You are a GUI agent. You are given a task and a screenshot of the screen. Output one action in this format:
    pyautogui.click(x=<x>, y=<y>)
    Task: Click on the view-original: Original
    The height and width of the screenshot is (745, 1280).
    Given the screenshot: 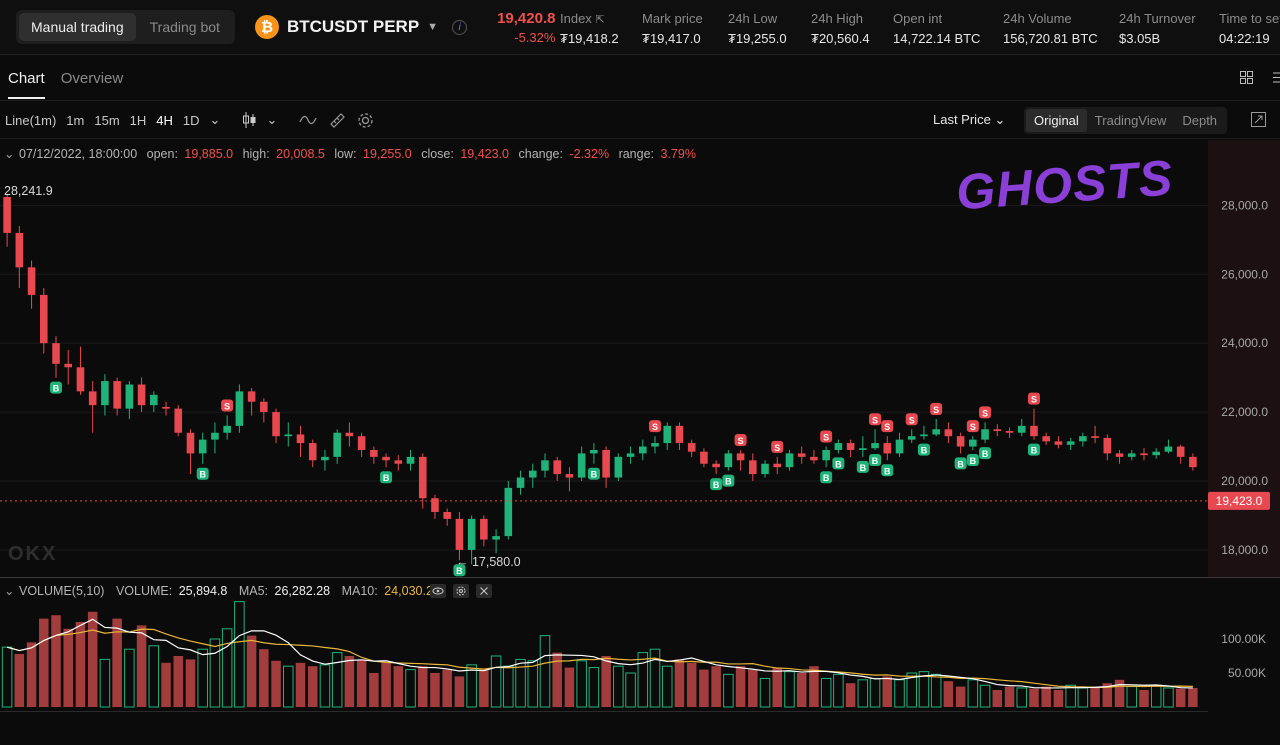 What is the action you would take?
    pyautogui.click(x=1056, y=120)
    